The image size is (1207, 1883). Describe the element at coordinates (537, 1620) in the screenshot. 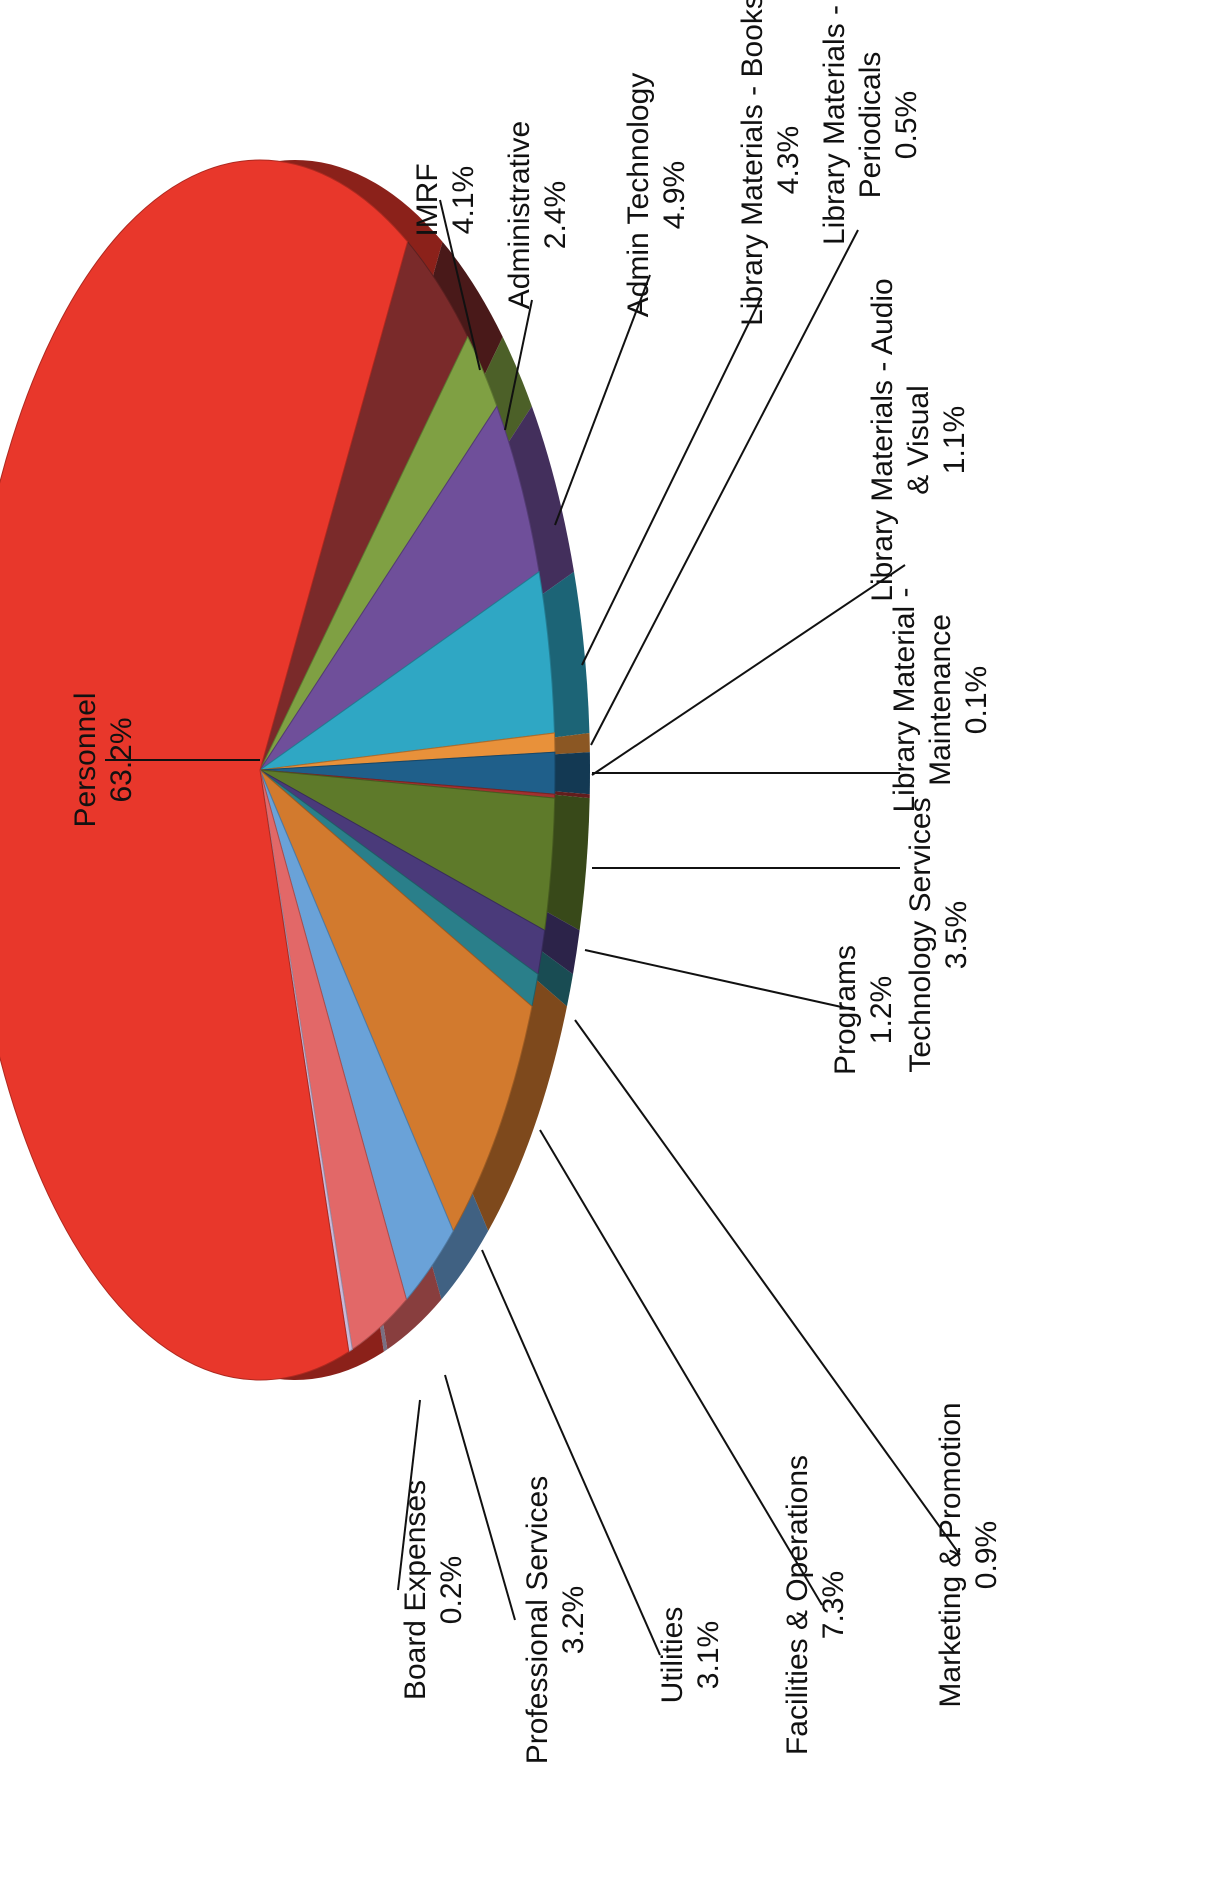

I see `slice-name-professional-services: Professional Services` at that location.